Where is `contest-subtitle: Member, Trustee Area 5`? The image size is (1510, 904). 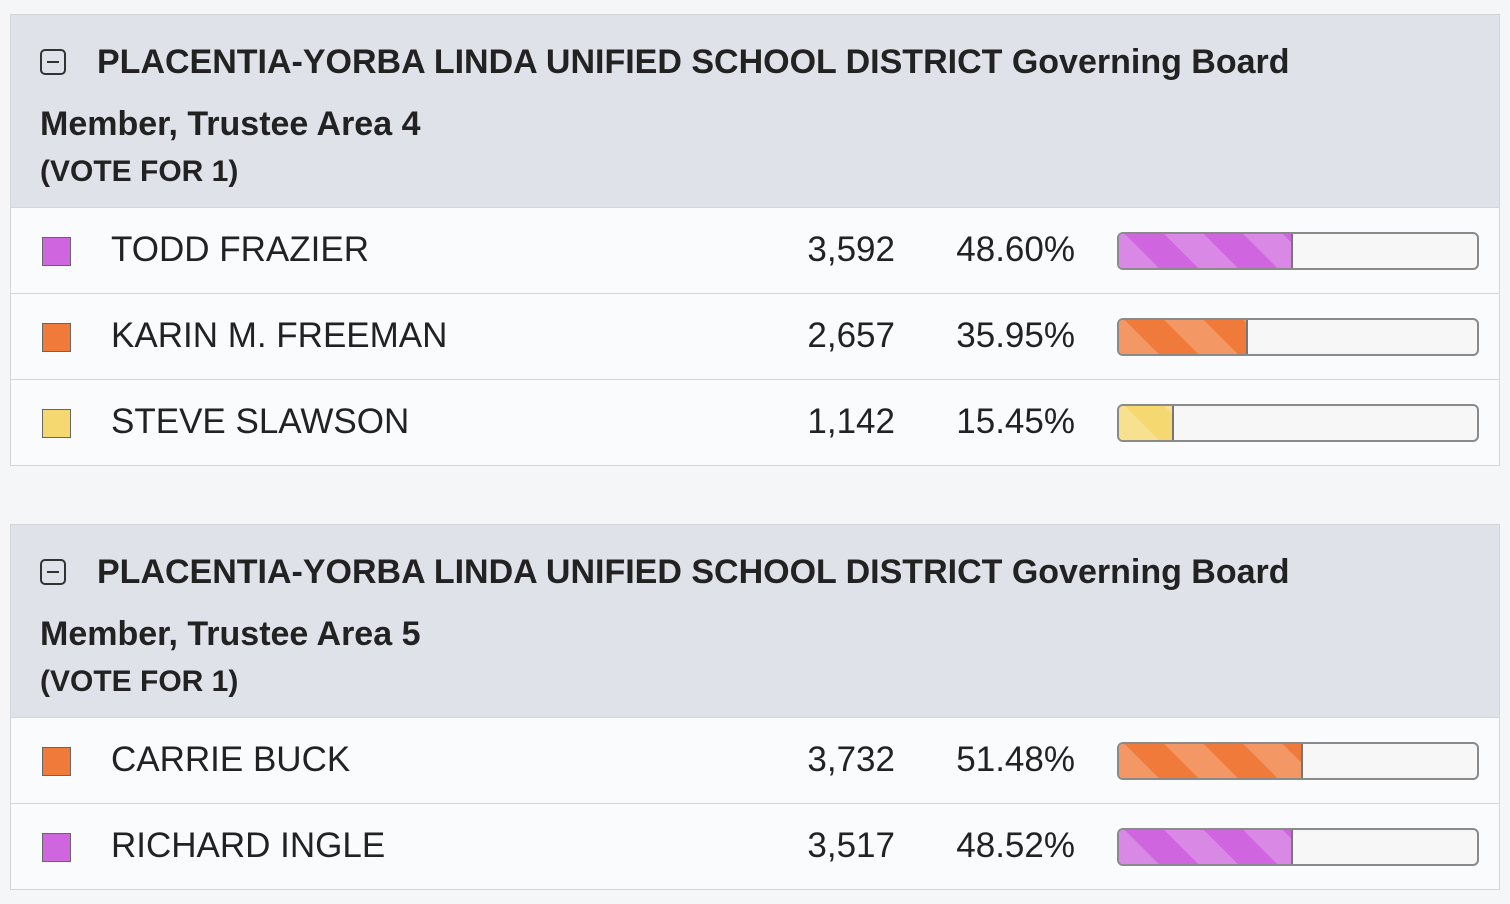 contest-subtitle: Member, Trustee Area 5 is located at coordinates (230, 634).